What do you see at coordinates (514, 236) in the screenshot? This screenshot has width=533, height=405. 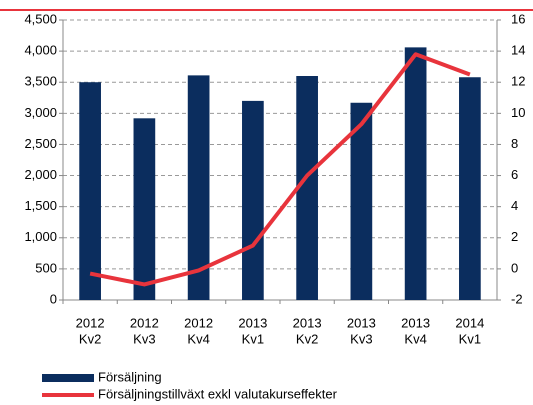 I see `y2-tick-label: 2` at bounding box center [514, 236].